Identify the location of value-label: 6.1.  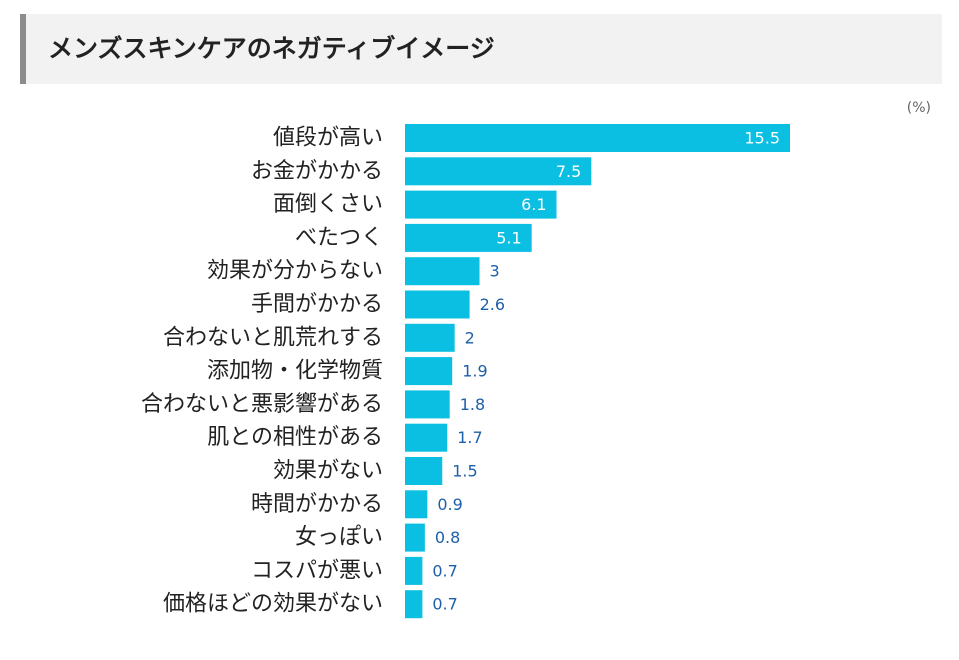
(533, 204).